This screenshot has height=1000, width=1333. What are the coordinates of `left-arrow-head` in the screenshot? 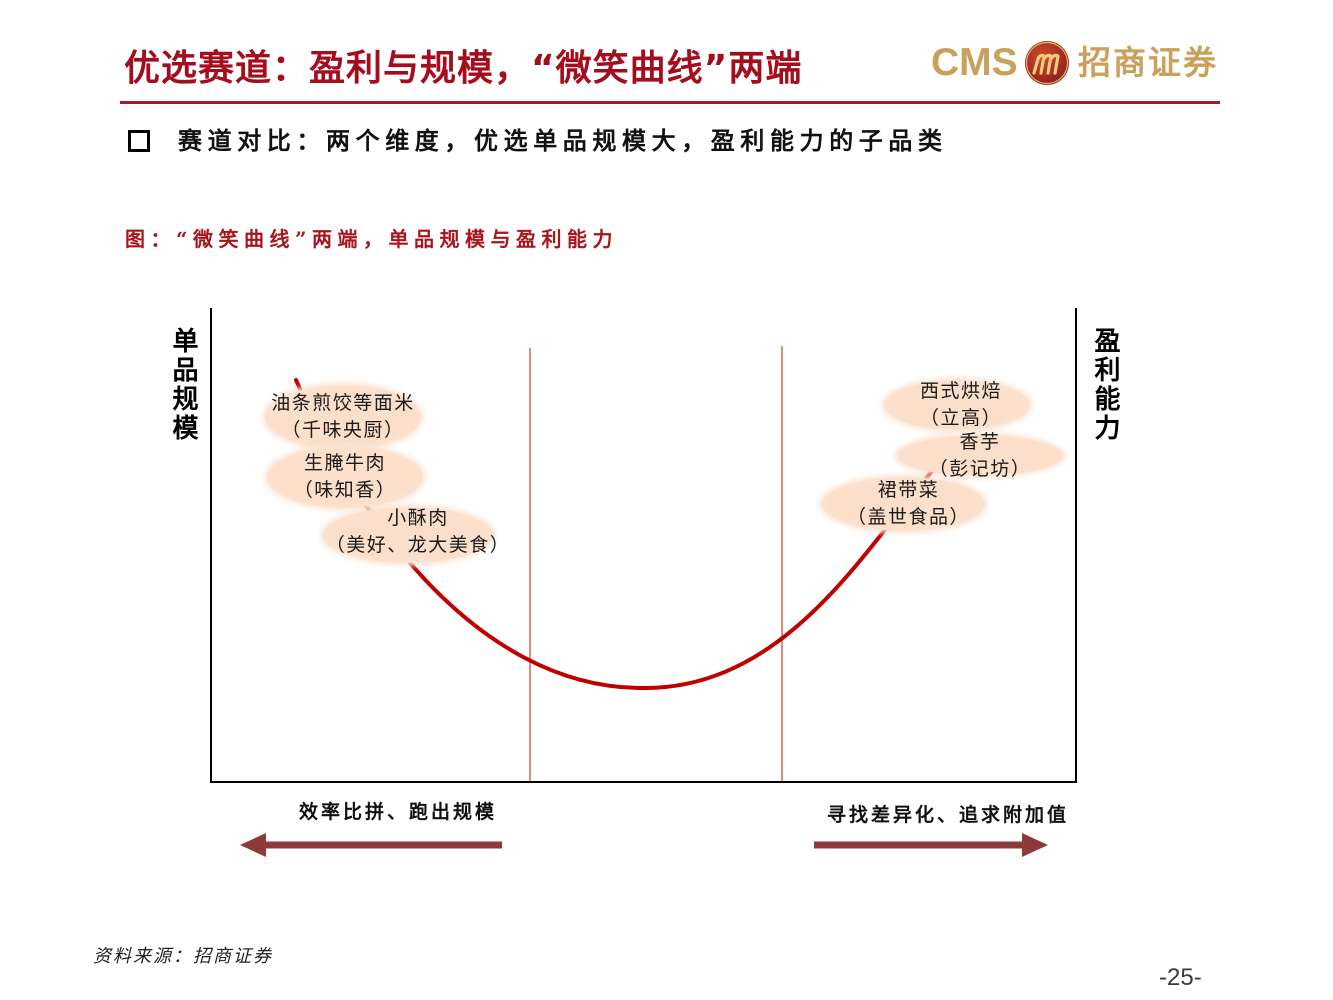 It's located at (253, 845).